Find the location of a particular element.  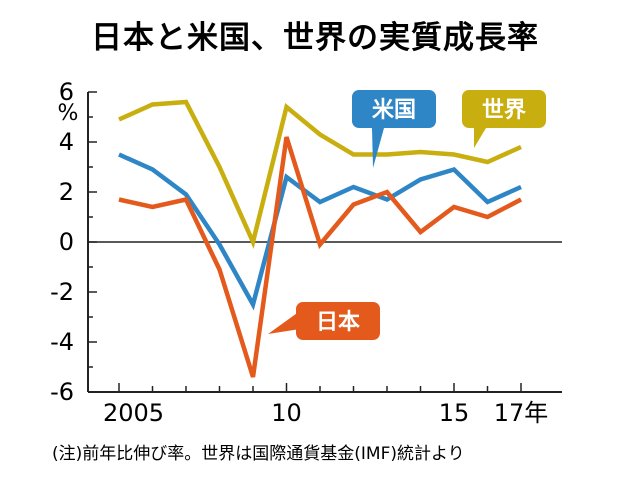

y-tick-label: -2 is located at coordinates (62, 292).